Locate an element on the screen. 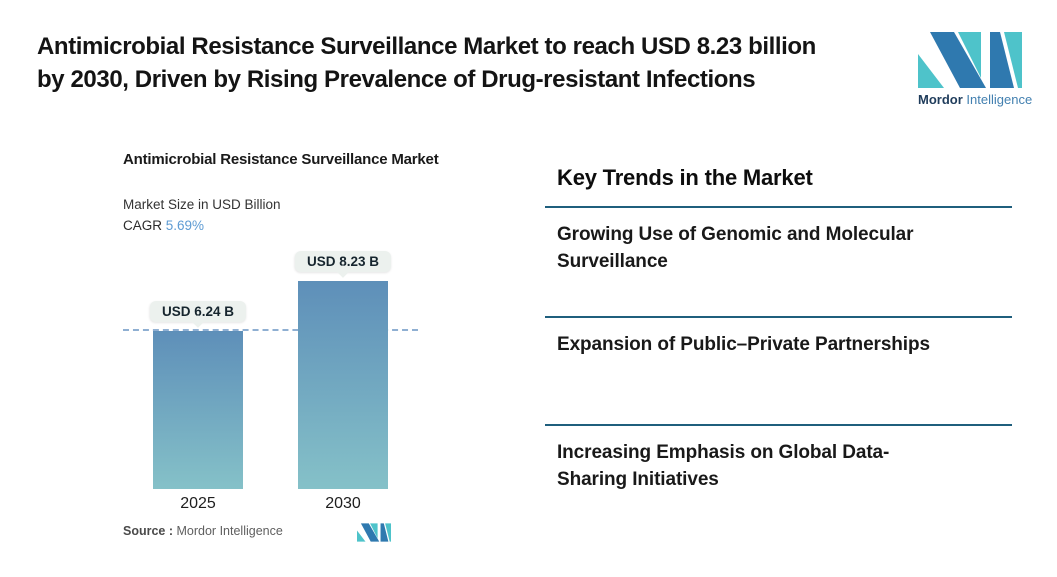 The image size is (1057, 577). mordor-logo-mark-small-icon is located at coordinates (374, 532).